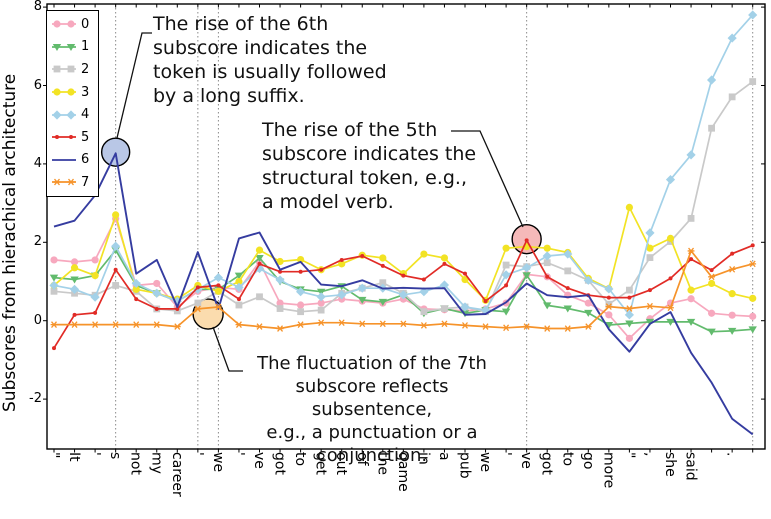 The width and height of the screenshot is (771, 519). Describe the element at coordinates (156, 463) in the screenshot. I see `x-tick-label-5: my` at that location.